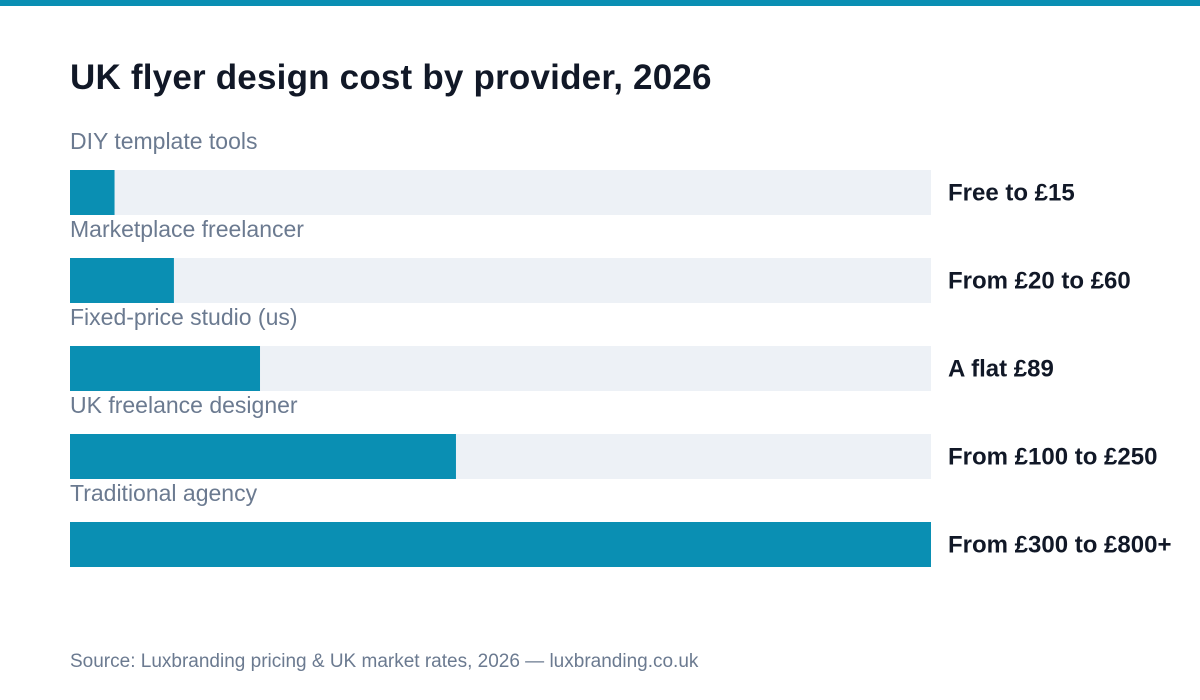 The height and width of the screenshot is (700, 1200). I want to click on category-label: Traditional agency, so click(164, 493).